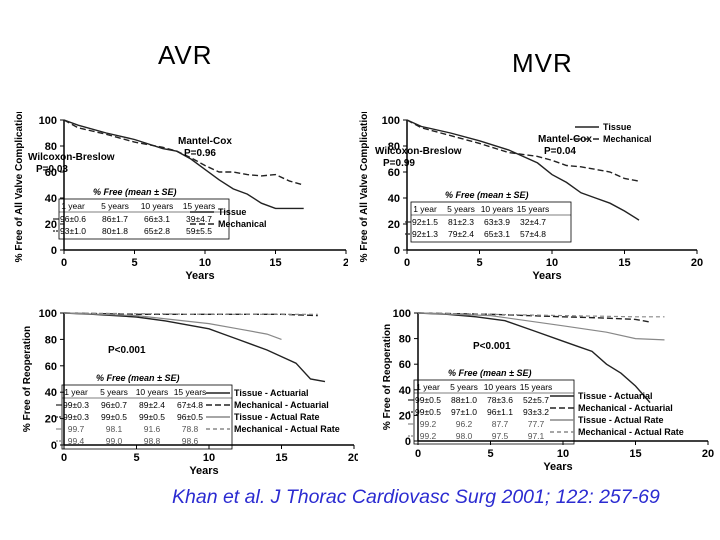 The image size is (720, 540). What do you see at coordinates (51, 393) in the screenshot?
I see `y-tick-label: 40` at bounding box center [51, 393].